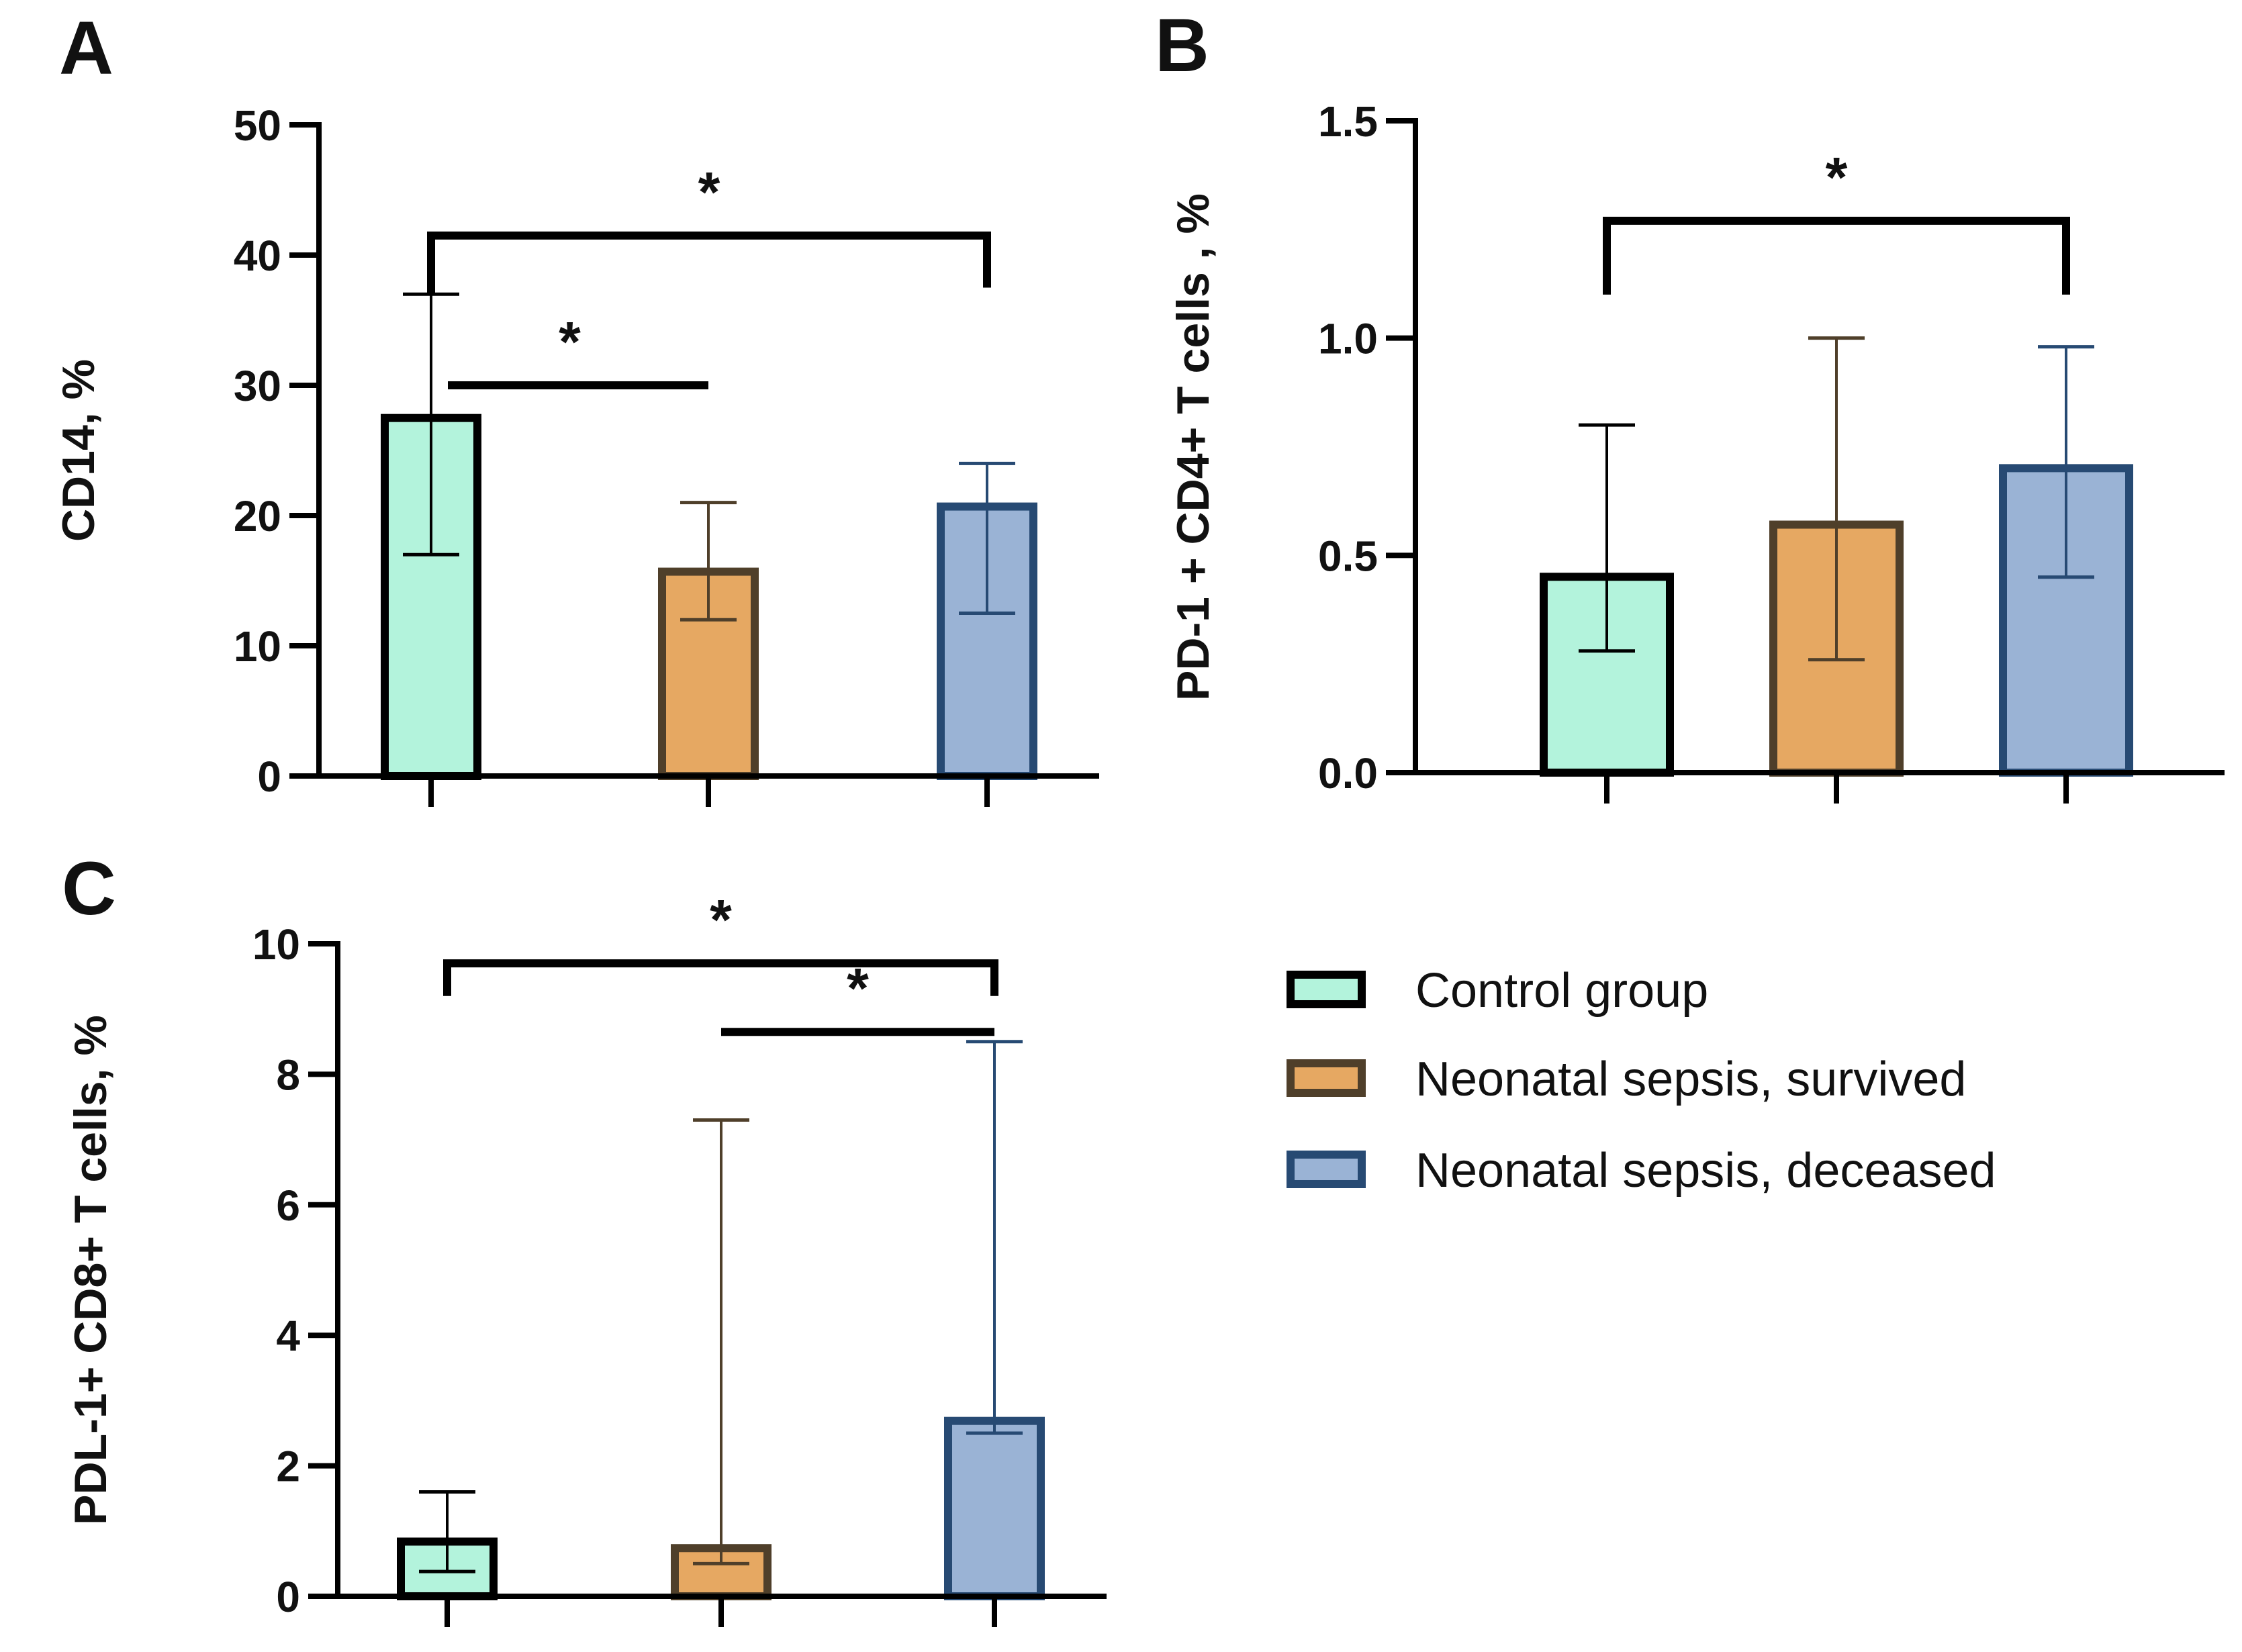 The image size is (2242, 1652). Describe the element at coordinates (257, 386) in the screenshot. I see `y-tick-label: 30` at that location.